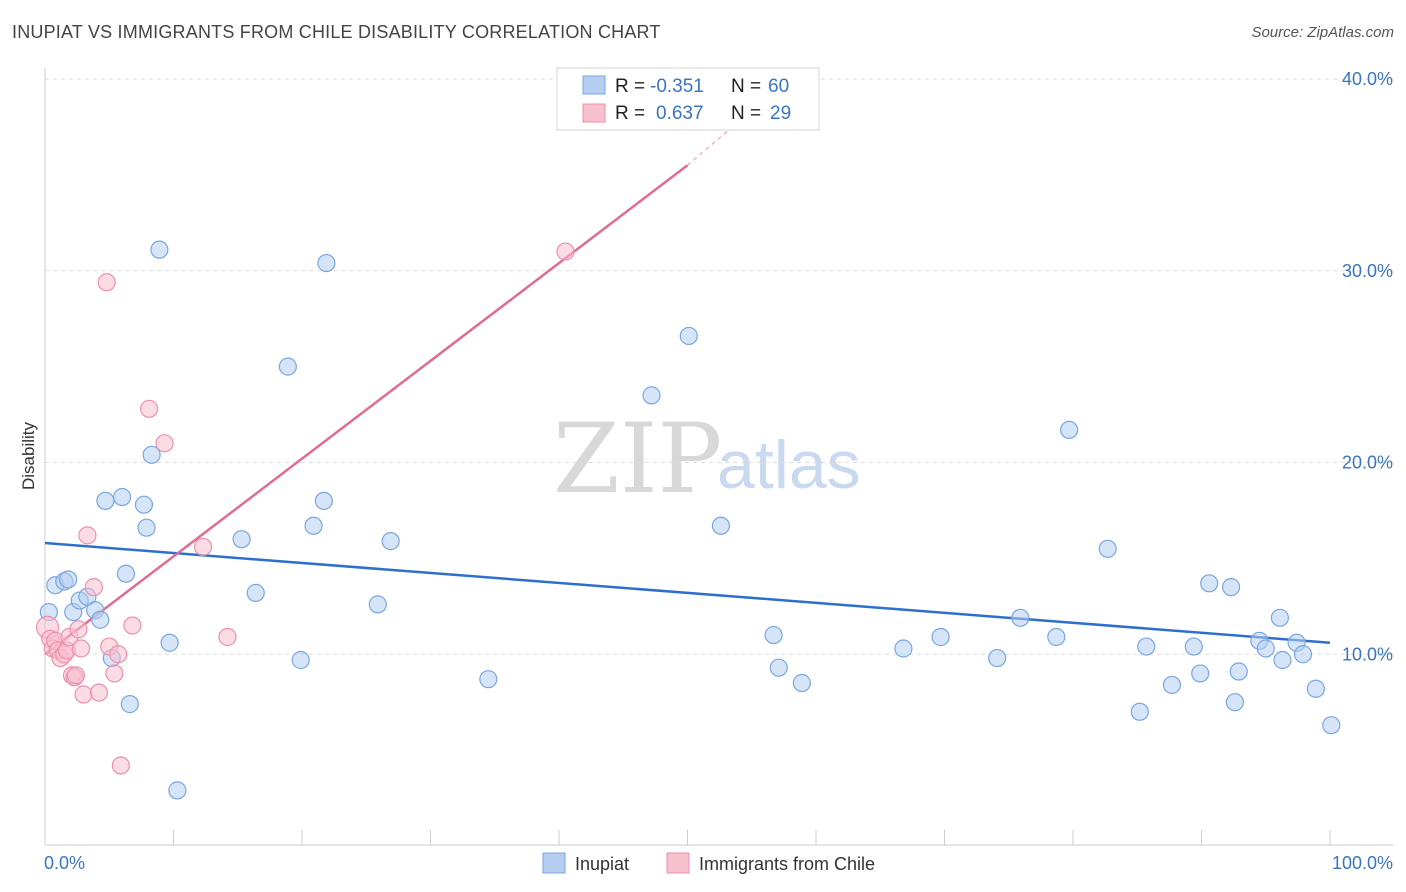 The height and width of the screenshot is (892, 1406). Describe the element at coordinates (1362, 863) in the screenshot. I see `x-tick-label-max: 100.0%` at that location.